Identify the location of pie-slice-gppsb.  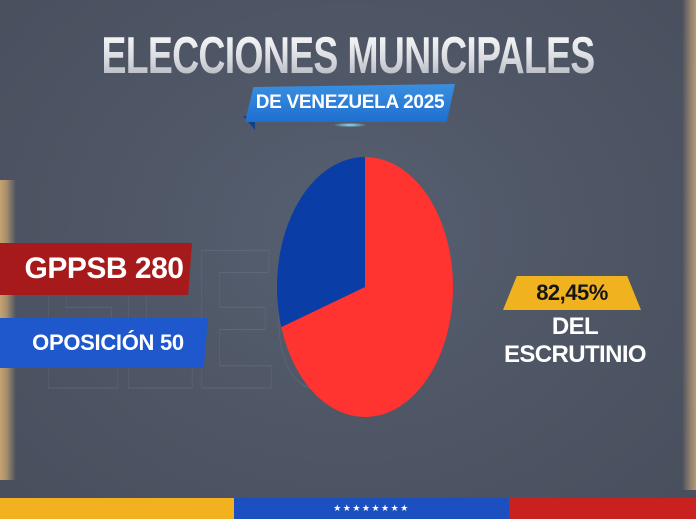
(367, 287).